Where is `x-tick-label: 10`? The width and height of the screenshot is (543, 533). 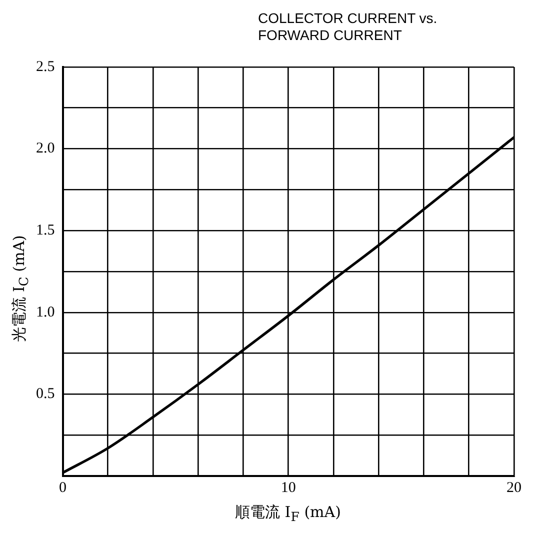 x-tick-label: 10 is located at coordinates (288, 488).